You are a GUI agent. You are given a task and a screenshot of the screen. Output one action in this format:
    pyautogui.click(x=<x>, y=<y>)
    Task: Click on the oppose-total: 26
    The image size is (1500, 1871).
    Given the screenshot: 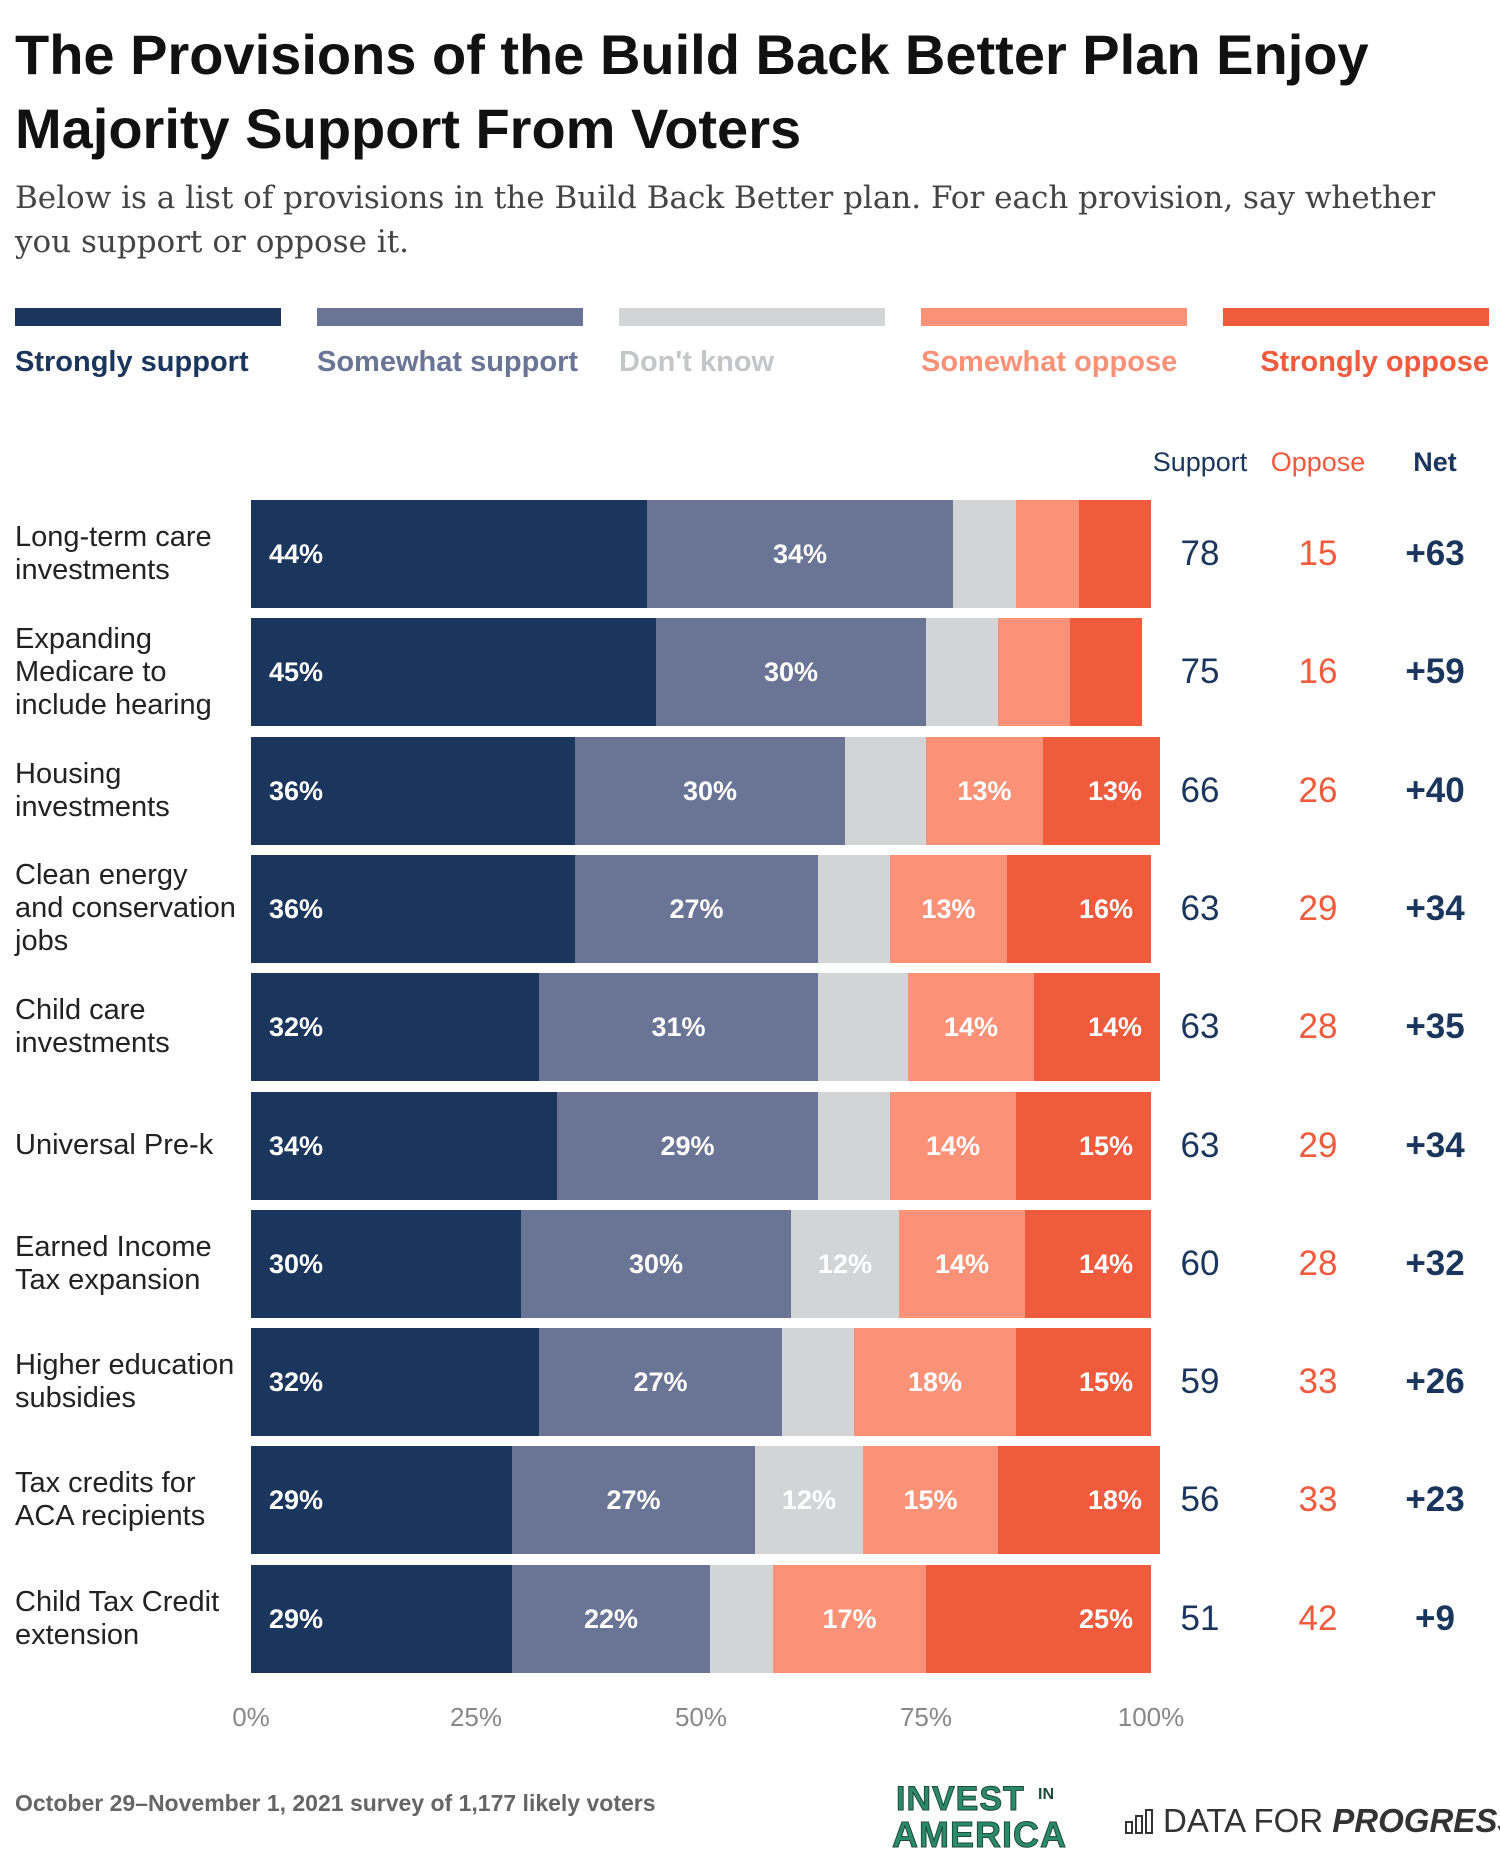 What is the action you would take?
    pyautogui.click(x=1318, y=790)
    